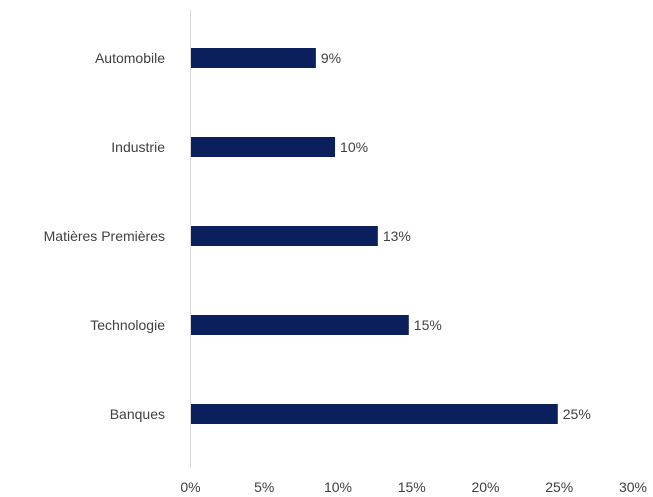 This screenshot has height=497, width=653. I want to click on x-tick-label: 20%, so click(485, 487).